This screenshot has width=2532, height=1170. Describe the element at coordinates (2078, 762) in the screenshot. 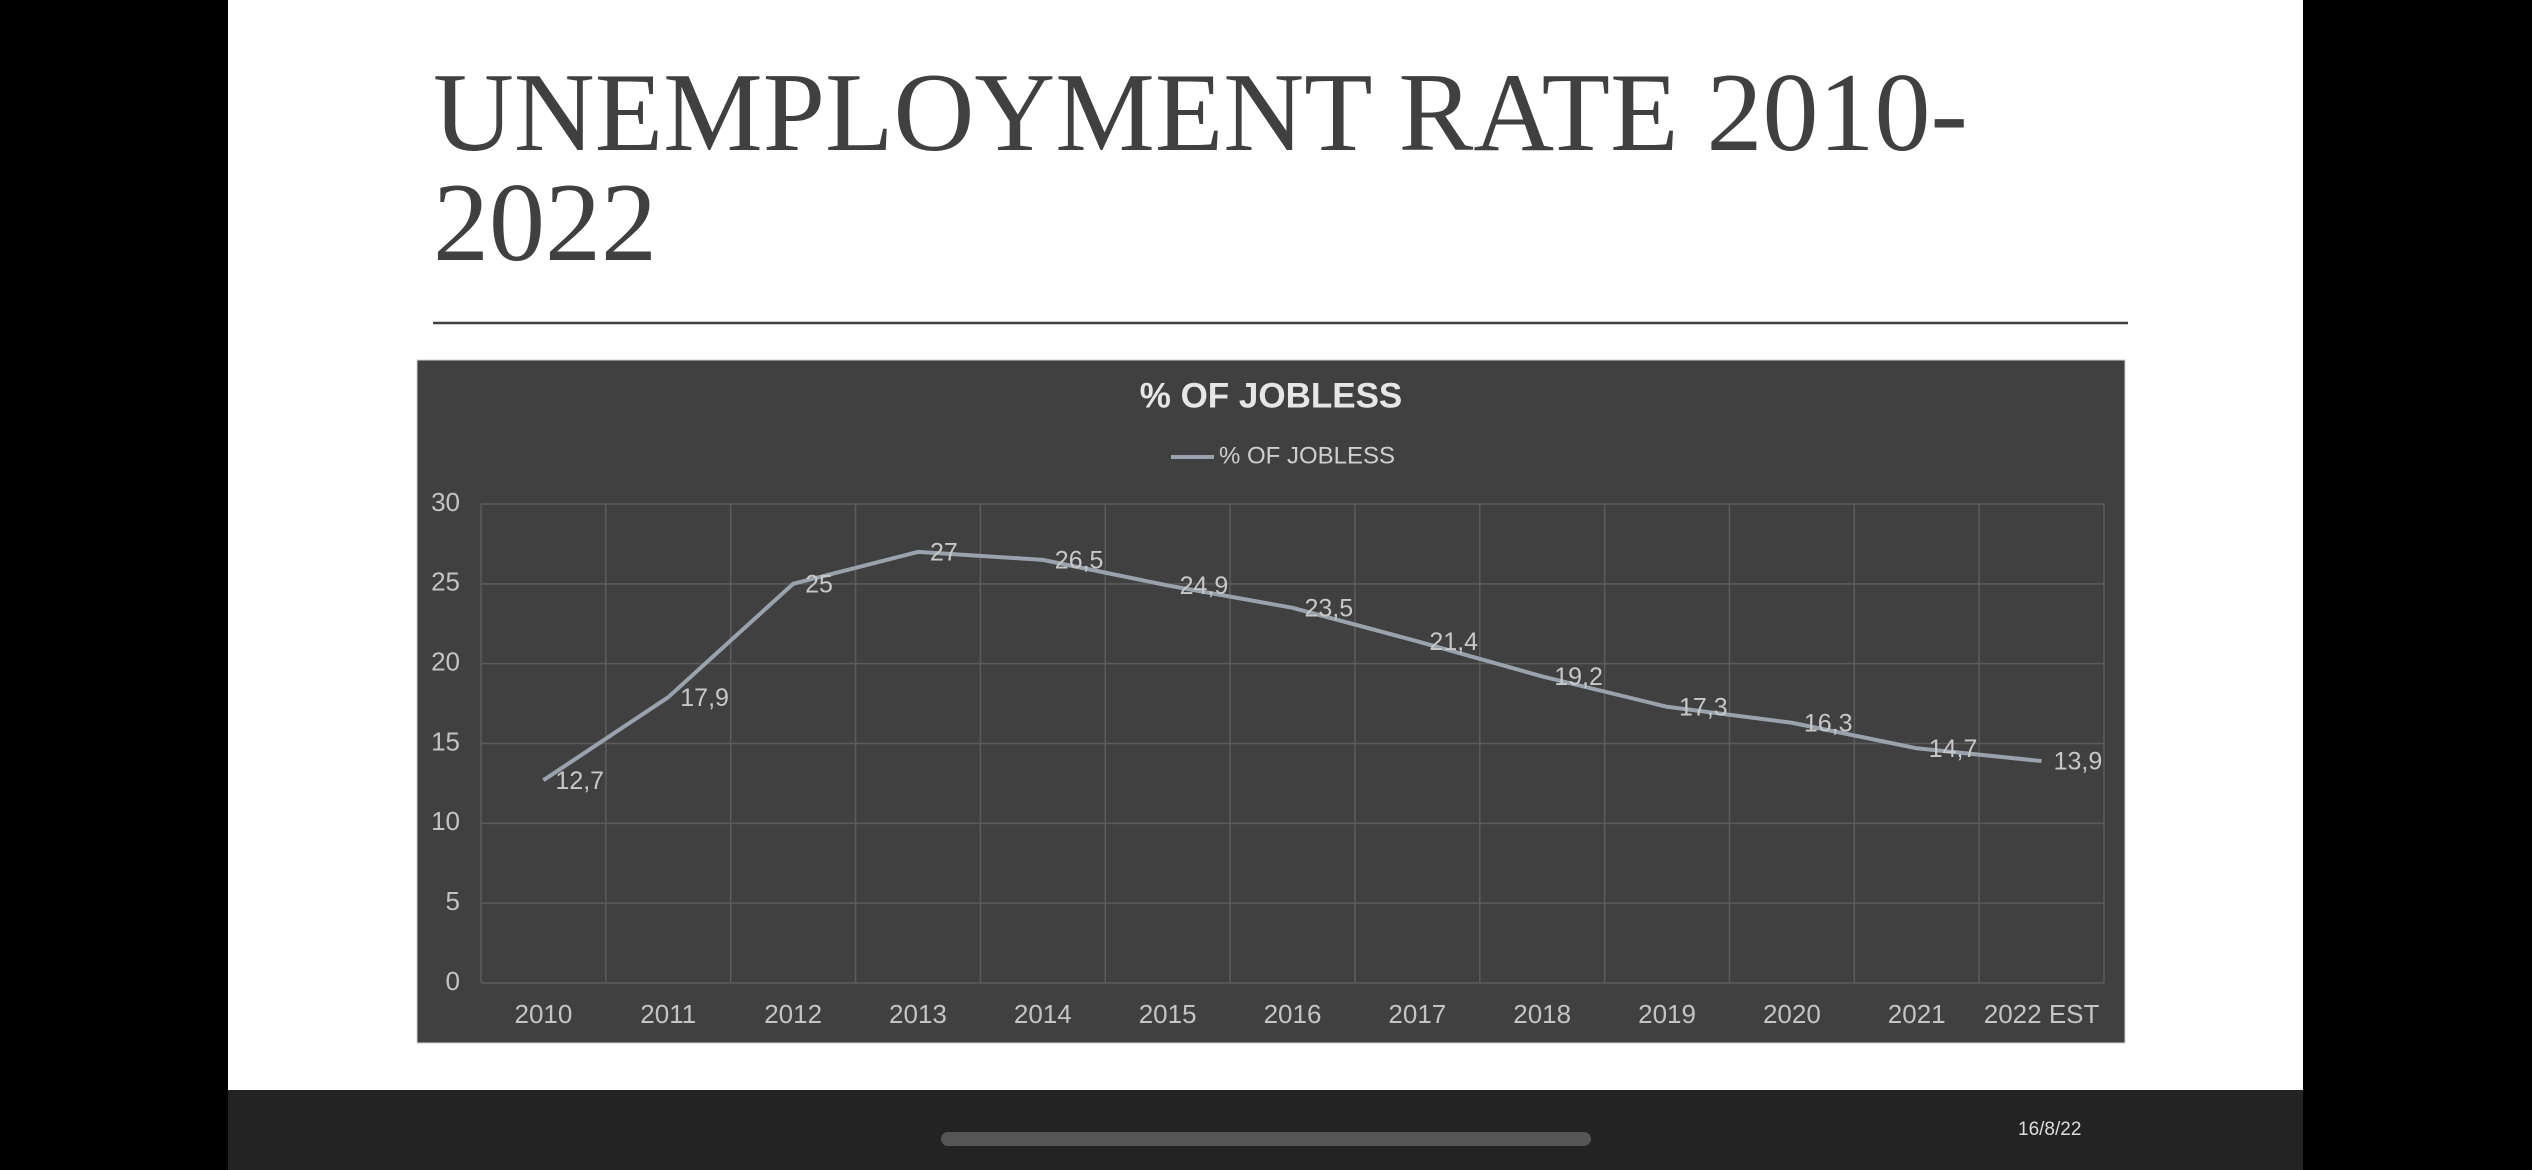

I see `data-label: 13,9` at that location.